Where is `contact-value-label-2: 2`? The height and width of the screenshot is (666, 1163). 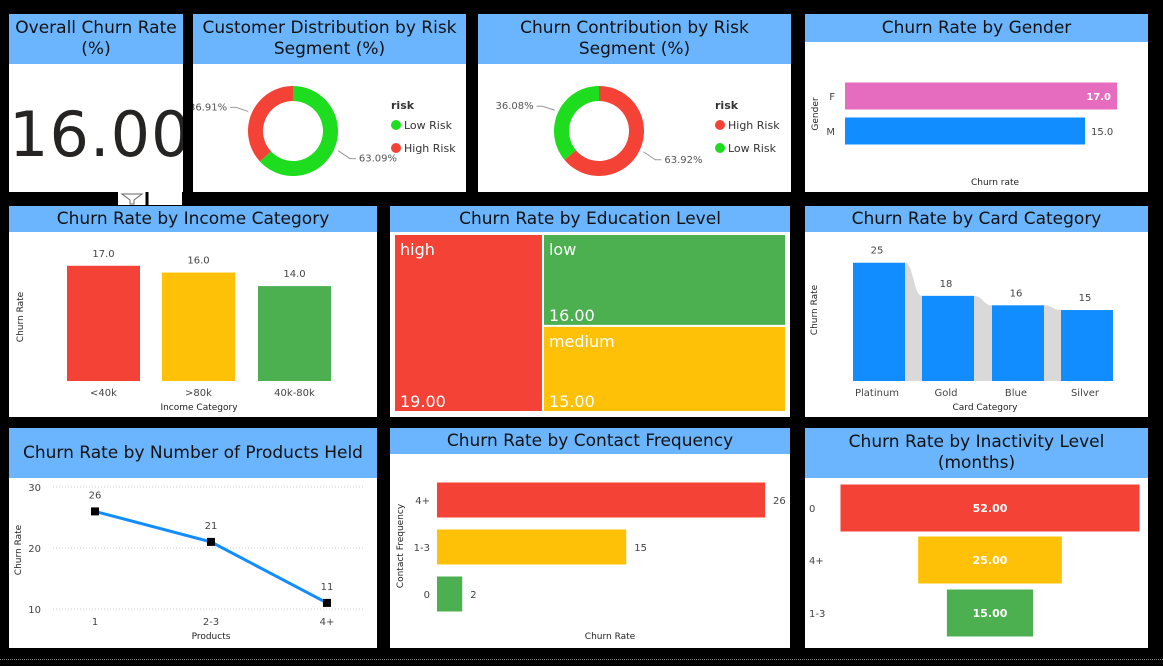 contact-value-label-2: 2 is located at coordinates (473, 595).